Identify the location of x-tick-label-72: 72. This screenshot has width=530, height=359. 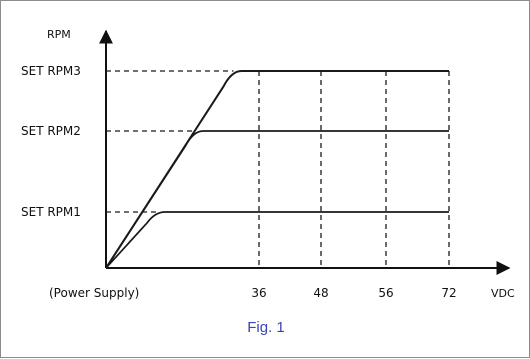
(448, 293).